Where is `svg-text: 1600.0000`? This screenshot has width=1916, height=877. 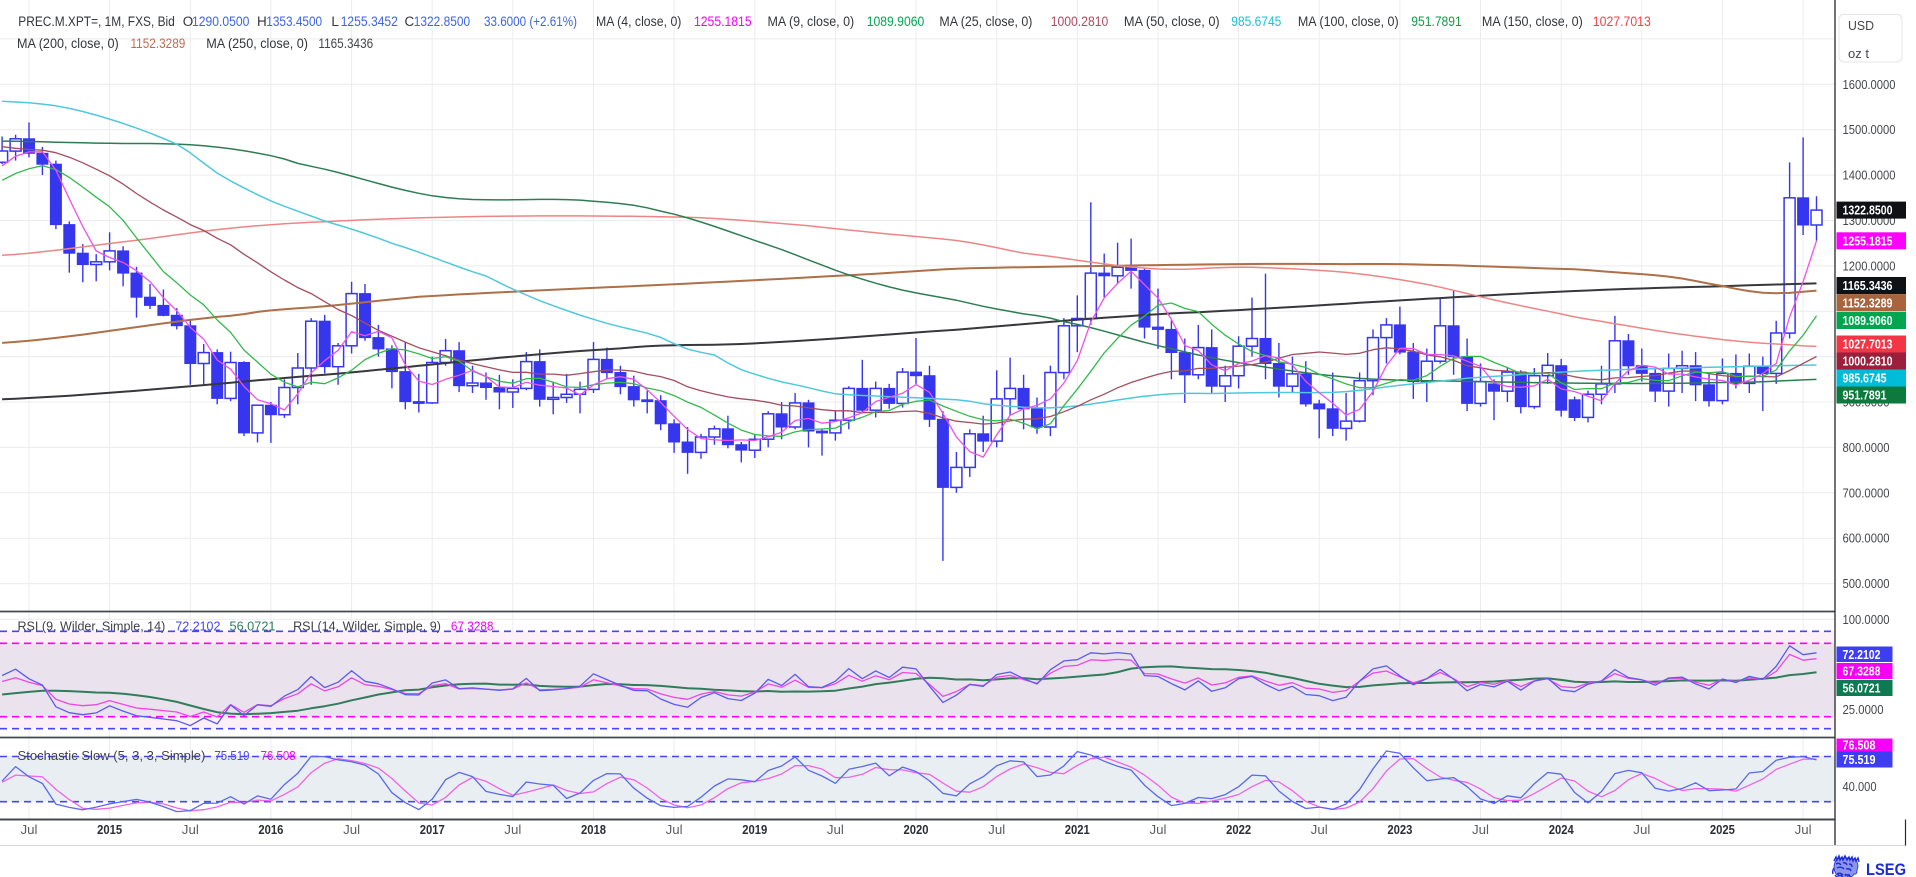
svg-text: 1600.0000 is located at coordinates (1869, 85).